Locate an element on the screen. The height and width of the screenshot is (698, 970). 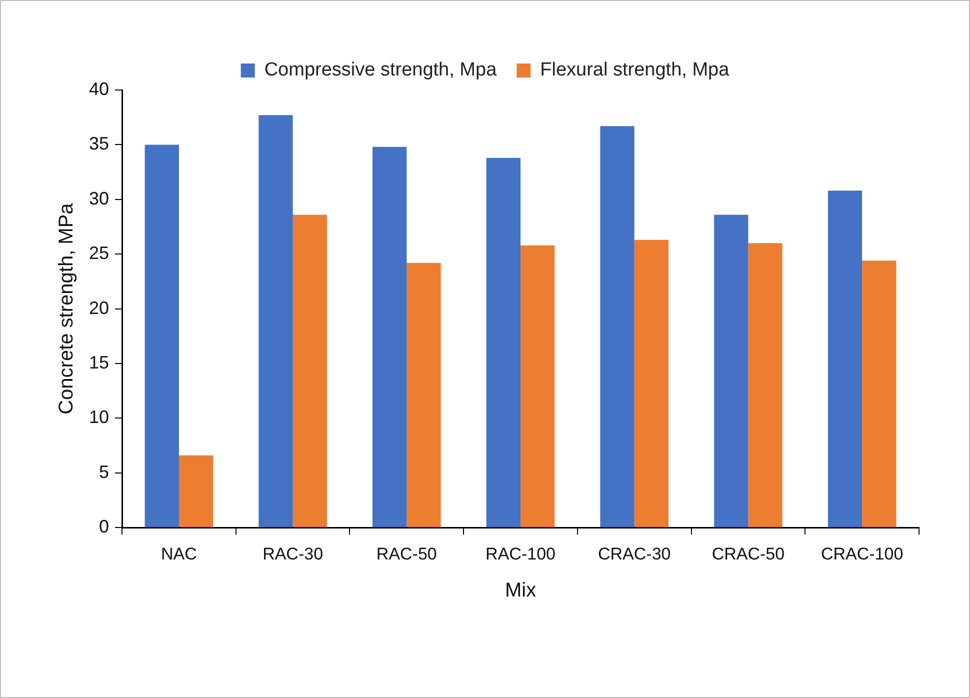
y-tick-label: 30 is located at coordinates (99, 198).